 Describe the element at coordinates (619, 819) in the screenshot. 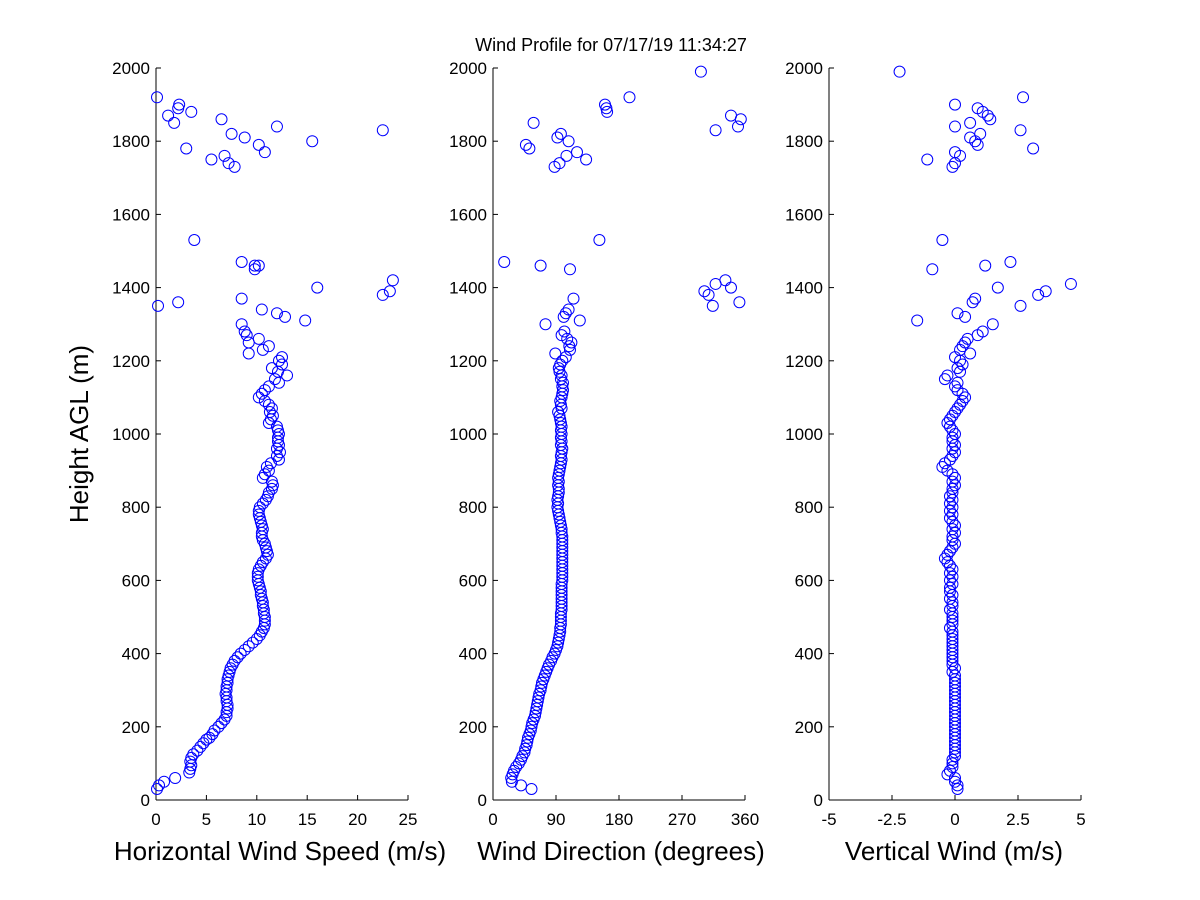

I see `x-tick-label: 180` at that location.